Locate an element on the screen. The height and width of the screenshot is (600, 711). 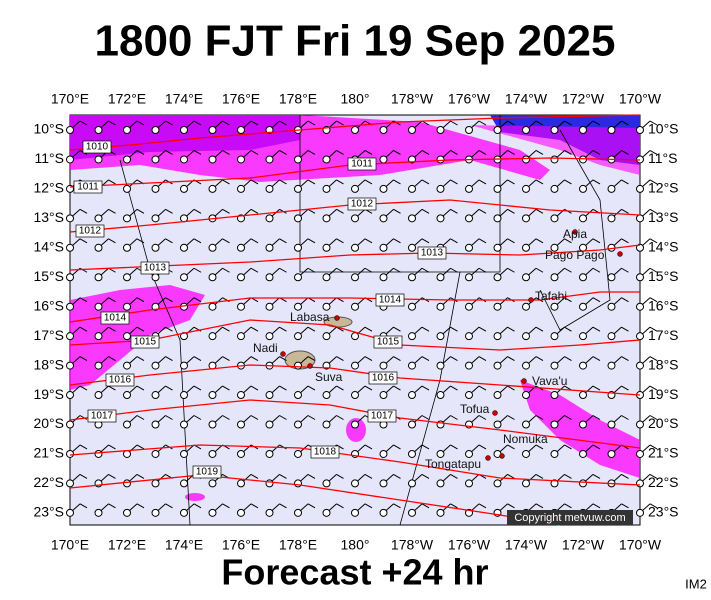
lon-label: 170°E is located at coordinates (70, 545).